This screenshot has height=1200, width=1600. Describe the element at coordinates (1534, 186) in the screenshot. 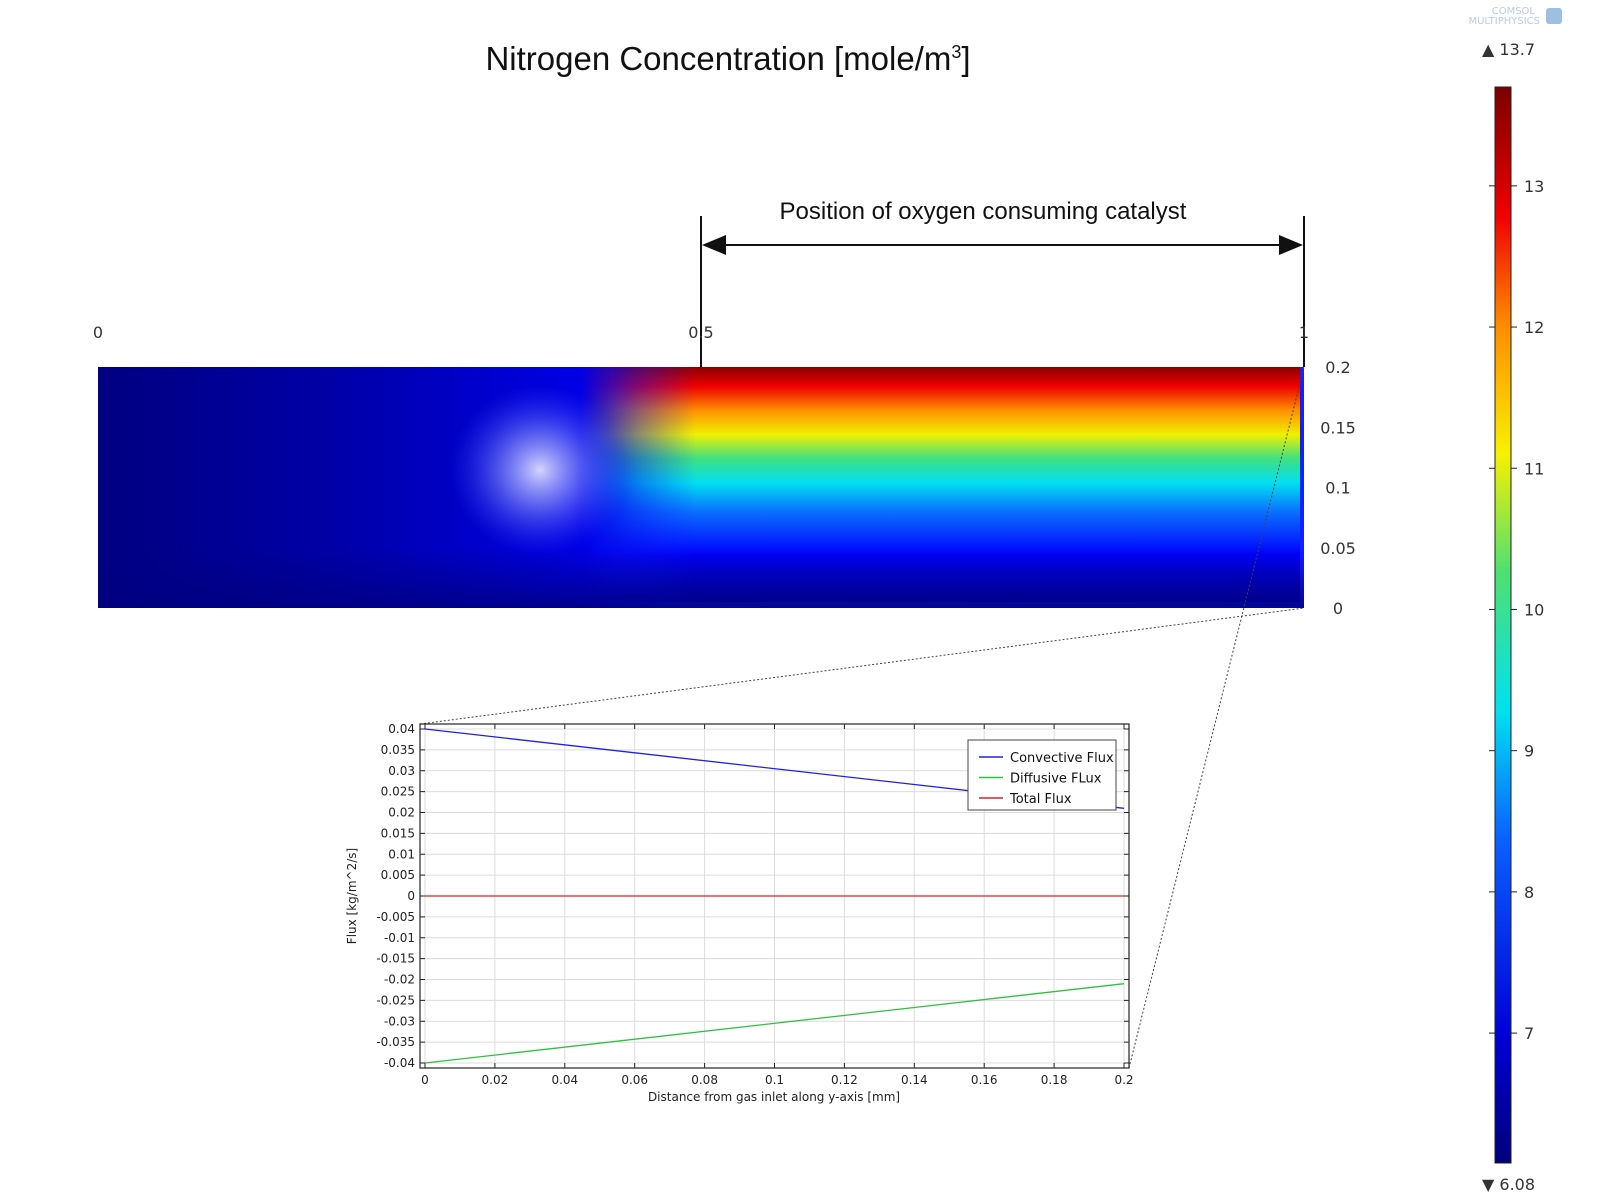

I see `colorbar-tick-label: 13` at that location.